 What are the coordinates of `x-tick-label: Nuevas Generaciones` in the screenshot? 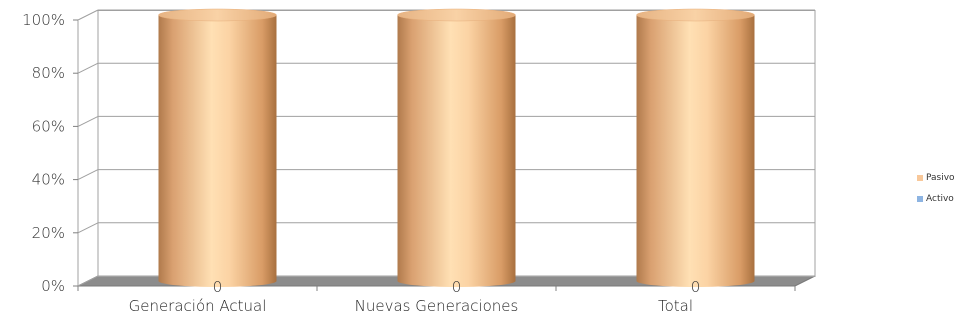 It's located at (437, 306).